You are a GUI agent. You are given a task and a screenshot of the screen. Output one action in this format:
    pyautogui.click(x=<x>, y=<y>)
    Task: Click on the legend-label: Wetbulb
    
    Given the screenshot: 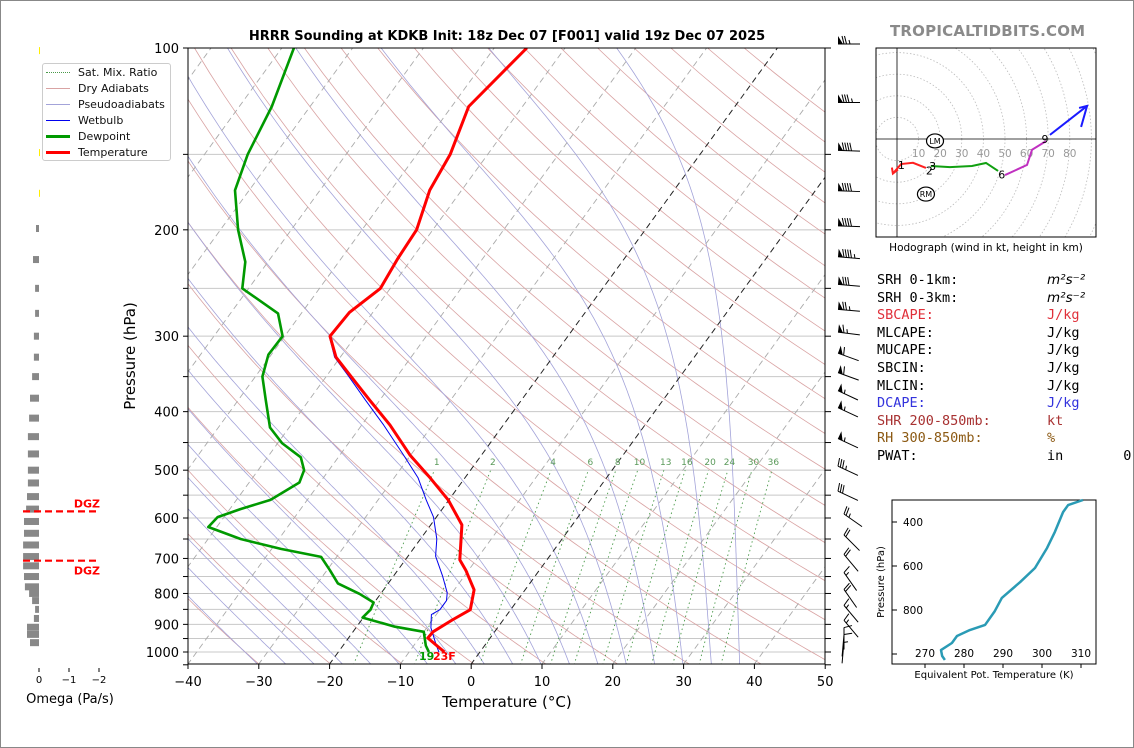 What is the action you would take?
    pyautogui.click(x=101, y=121)
    